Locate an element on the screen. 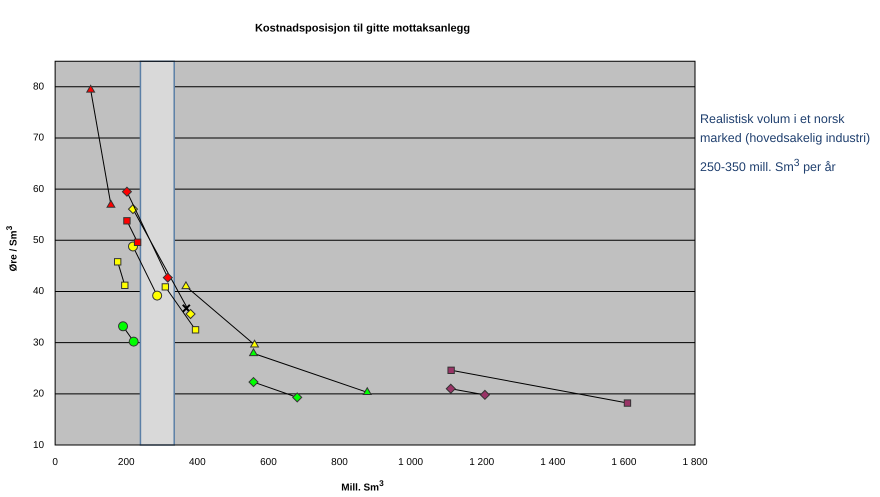 Image resolution: width=880 pixels, height=497 pixels. text: Realistisk volum i et norsk marked (hovedsakelig industri) is located at coordinates (786, 129).